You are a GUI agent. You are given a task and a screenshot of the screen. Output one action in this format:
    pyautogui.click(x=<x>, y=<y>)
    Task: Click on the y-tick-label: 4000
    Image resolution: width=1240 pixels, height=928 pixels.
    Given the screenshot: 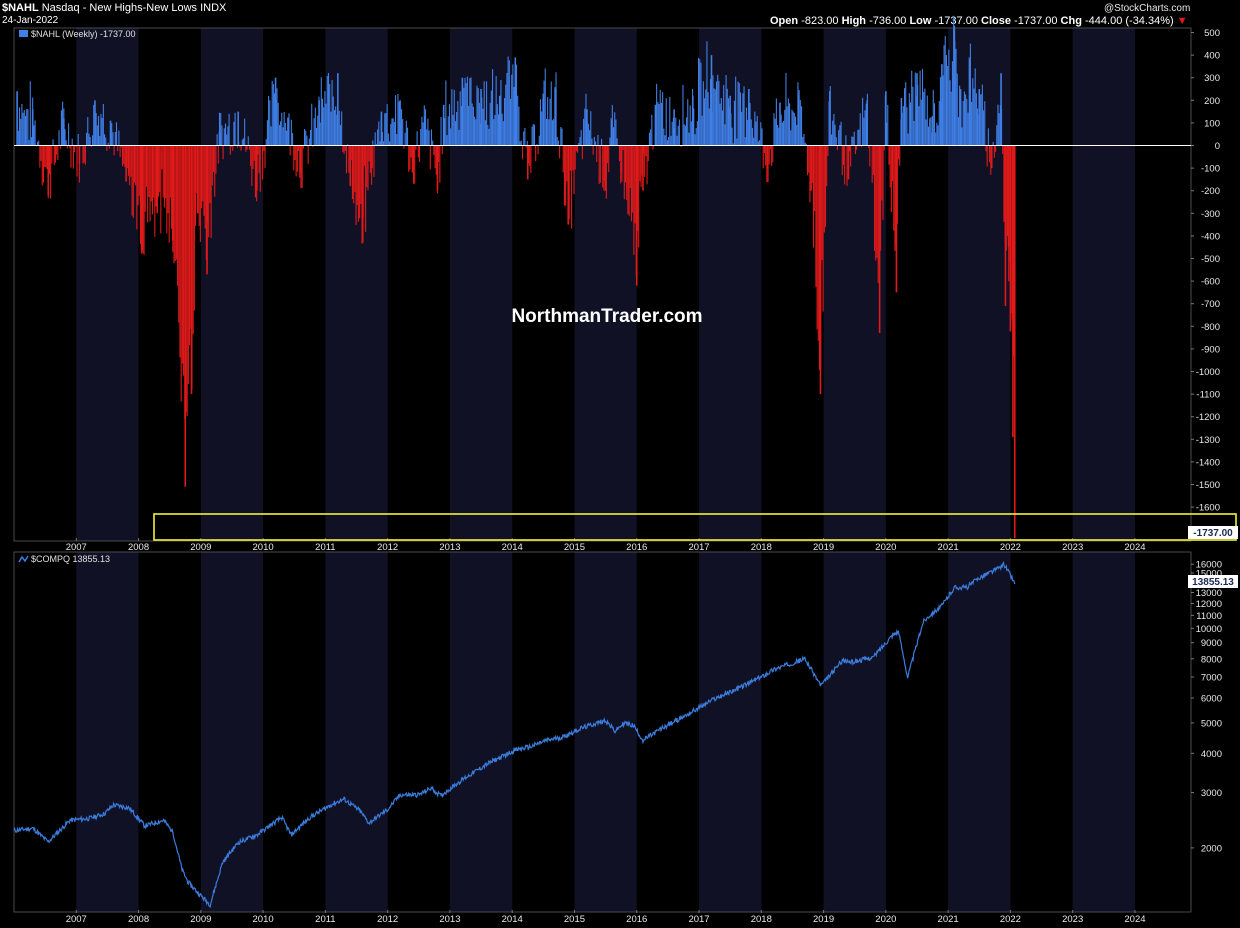 What is the action you would take?
    pyautogui.click(x=1211, y=754)
    